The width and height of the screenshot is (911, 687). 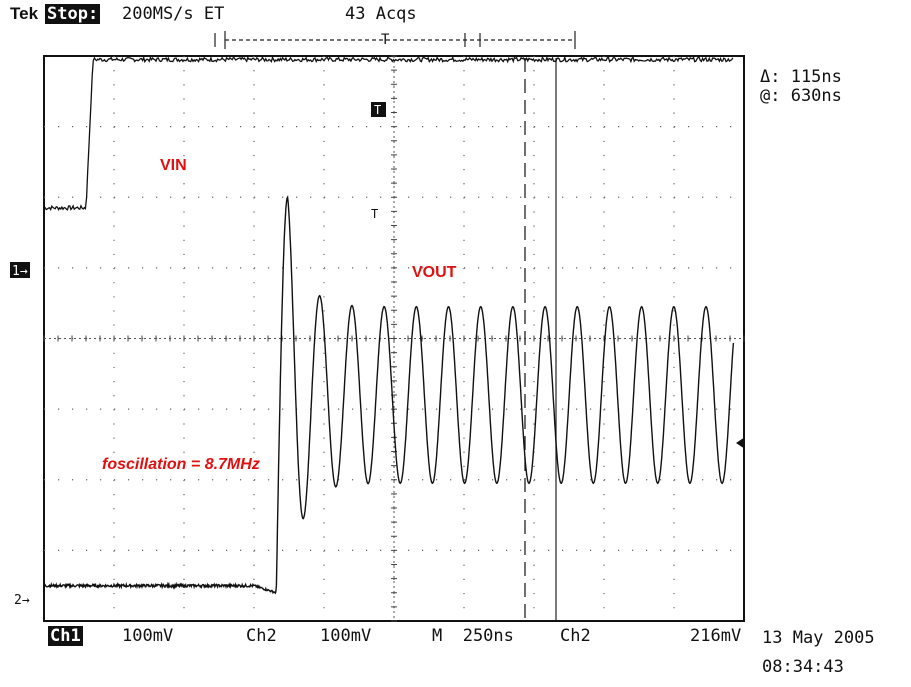 What do you see at coordinates (385, 40) in the screenshot?
I see `record-trigger-marker: T` at bounding box center [385, 40].